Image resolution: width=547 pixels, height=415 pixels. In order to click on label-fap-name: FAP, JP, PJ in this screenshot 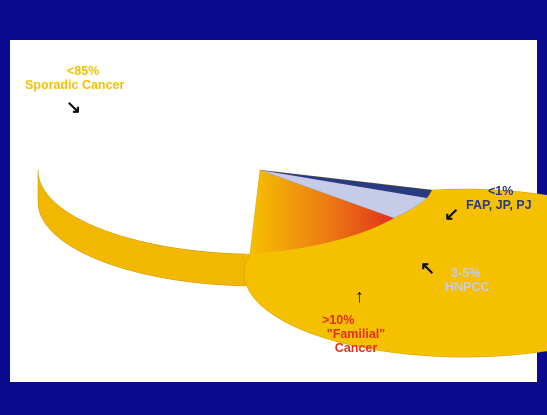, I will do `click(499, 205)`.